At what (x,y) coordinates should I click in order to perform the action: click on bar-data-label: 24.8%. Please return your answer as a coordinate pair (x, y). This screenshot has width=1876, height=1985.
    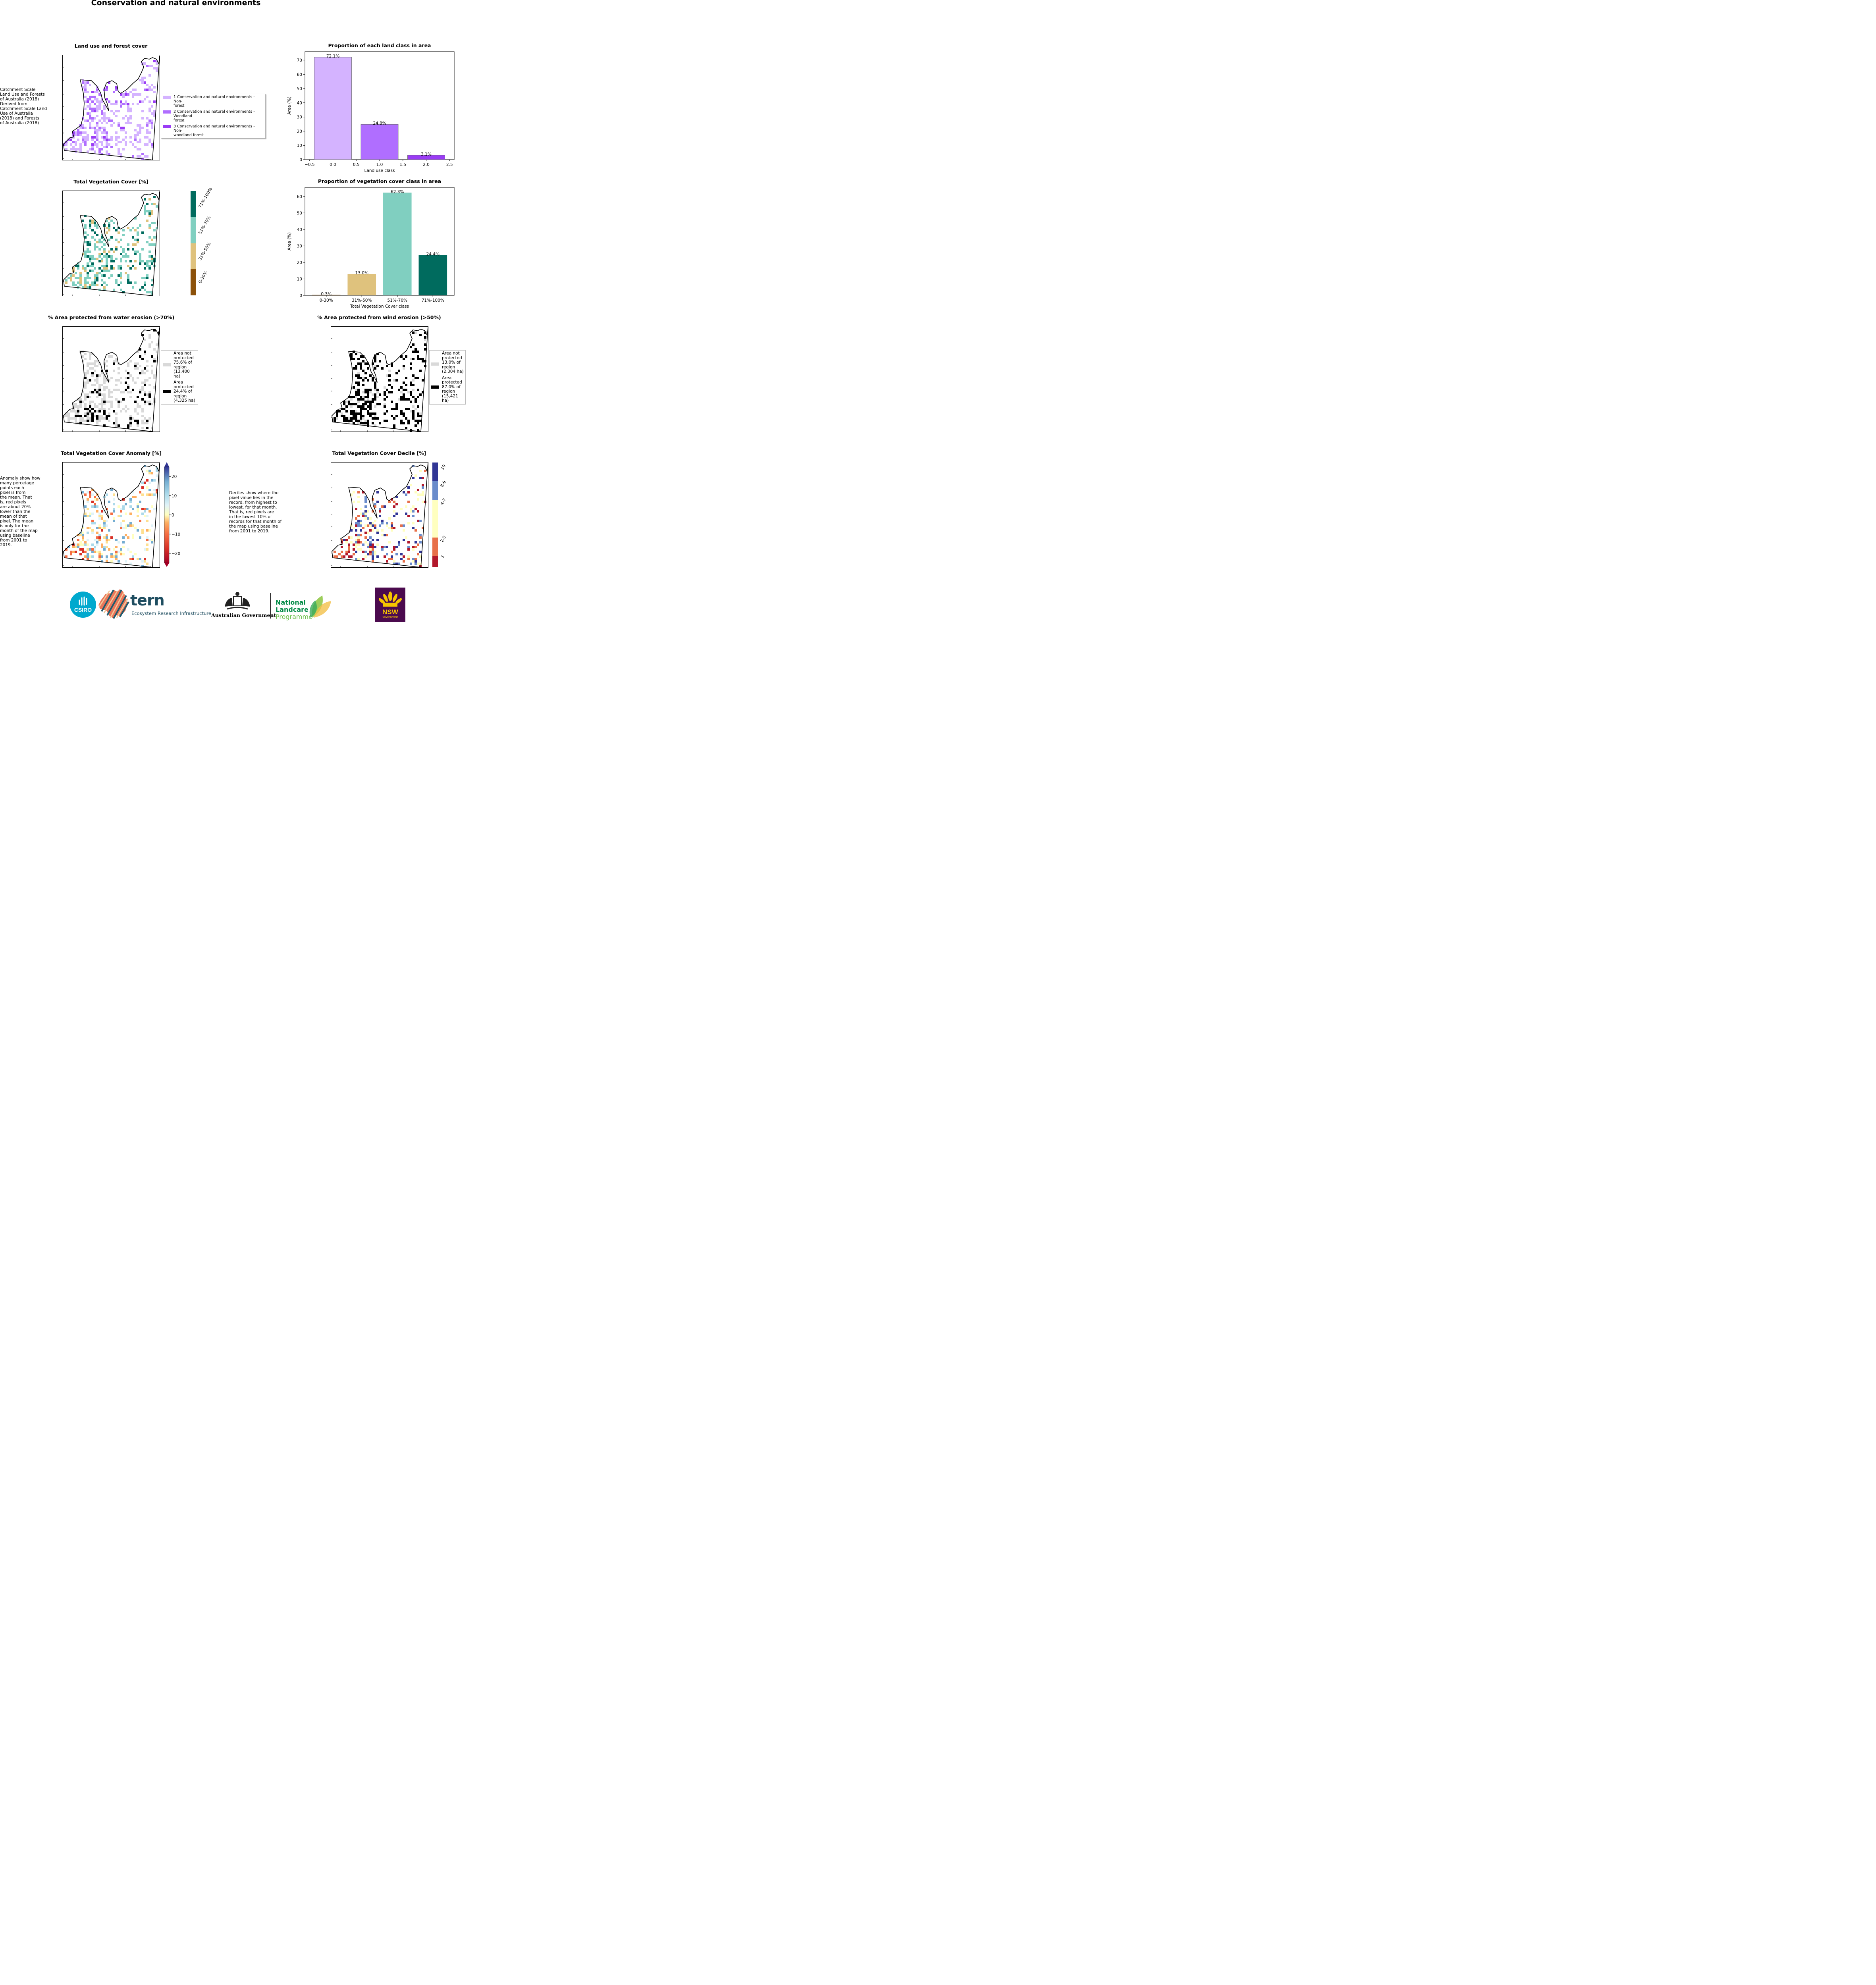
    Looking at the image, I should click on (379, 123).